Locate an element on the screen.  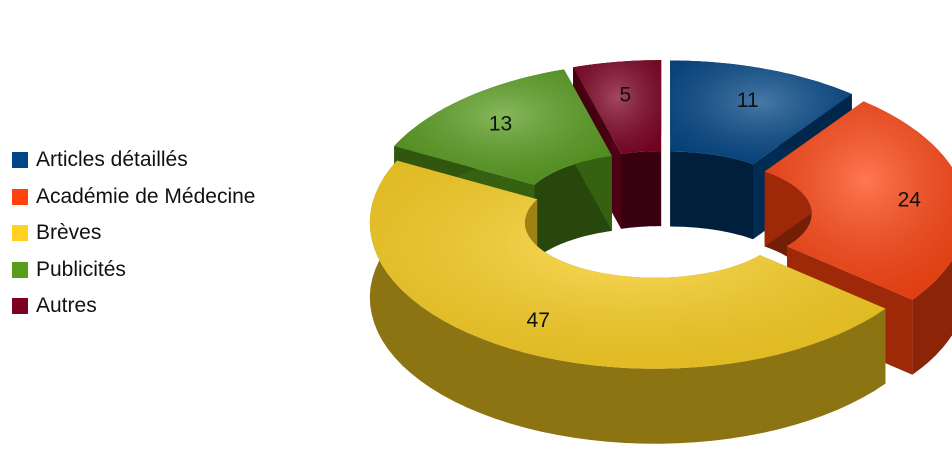
data-label-articles-detailles: 11 is located at coordinates (748, 100).